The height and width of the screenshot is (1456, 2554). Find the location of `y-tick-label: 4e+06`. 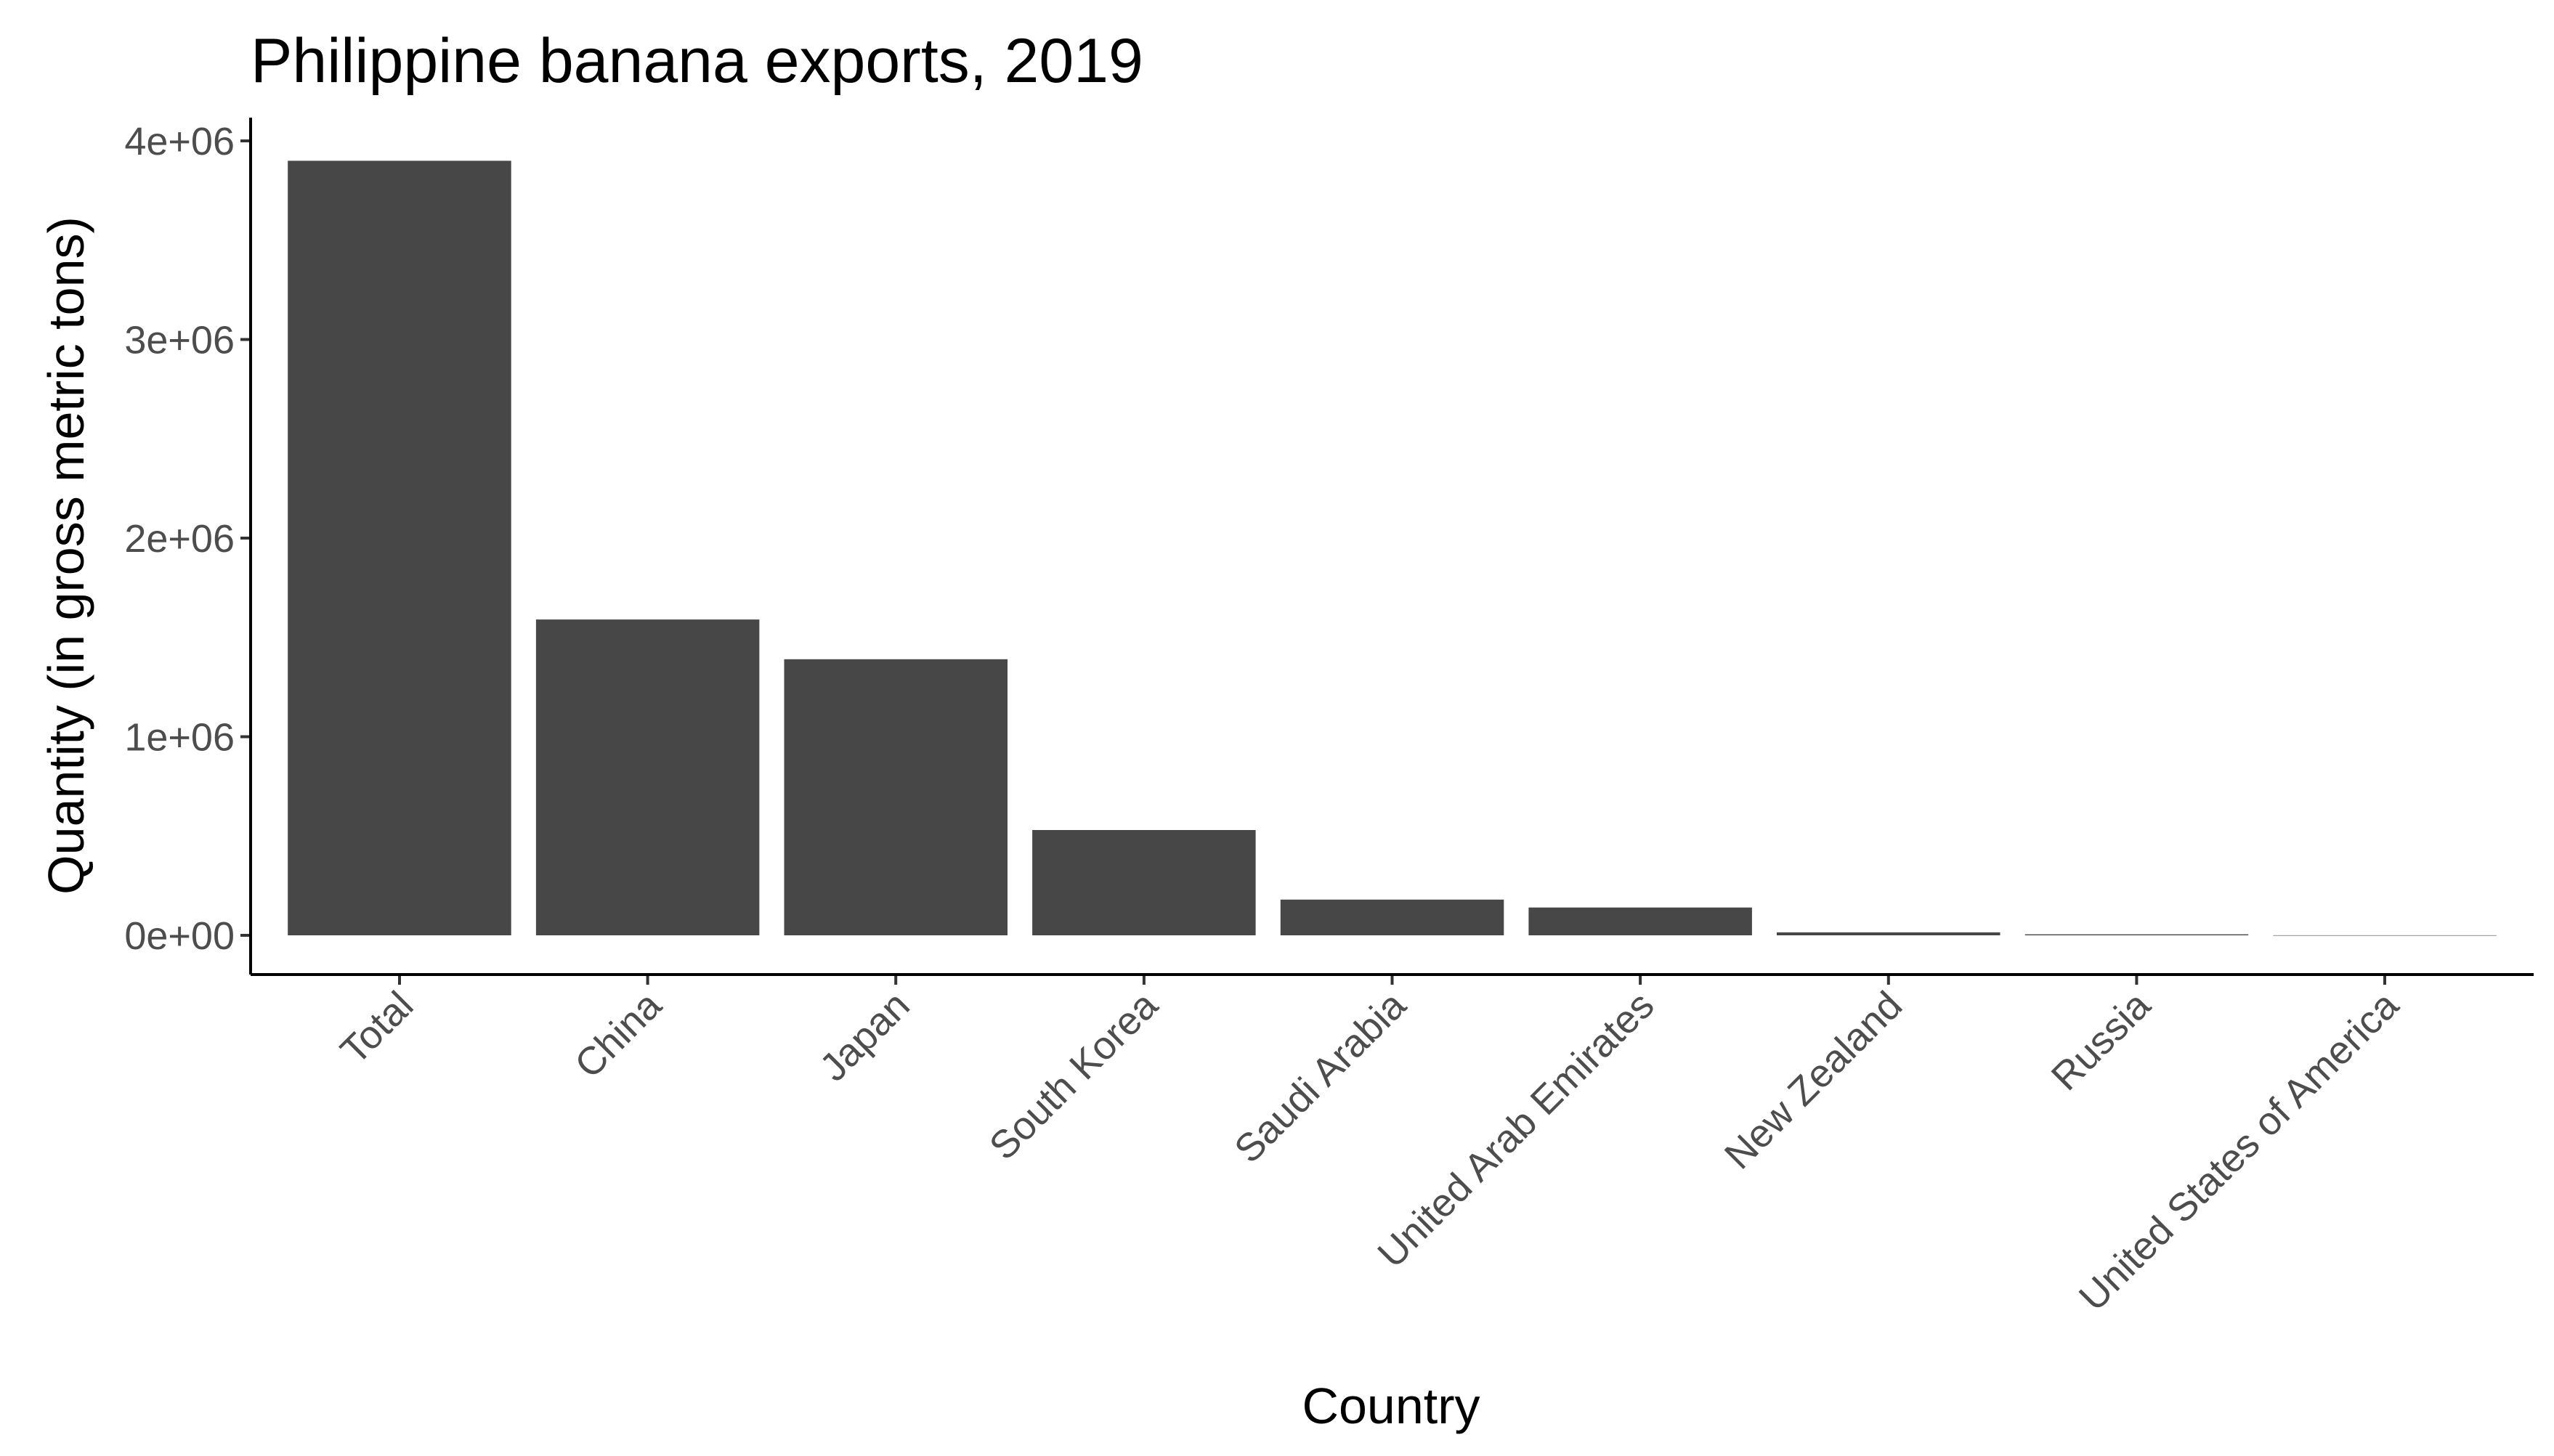

y-tick-label: 4e+06 is located at coordinates (179, 141).